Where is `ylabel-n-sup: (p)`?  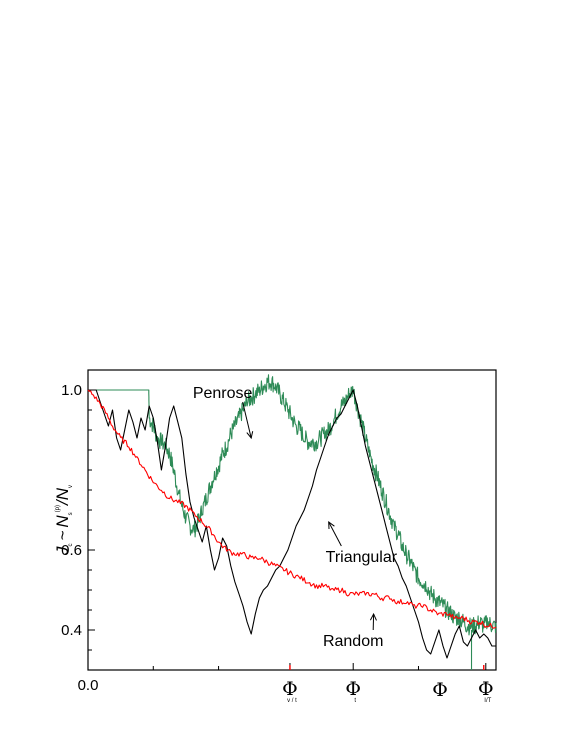
ylabel-n-sup: (p) is located at coordinates (58, 508).